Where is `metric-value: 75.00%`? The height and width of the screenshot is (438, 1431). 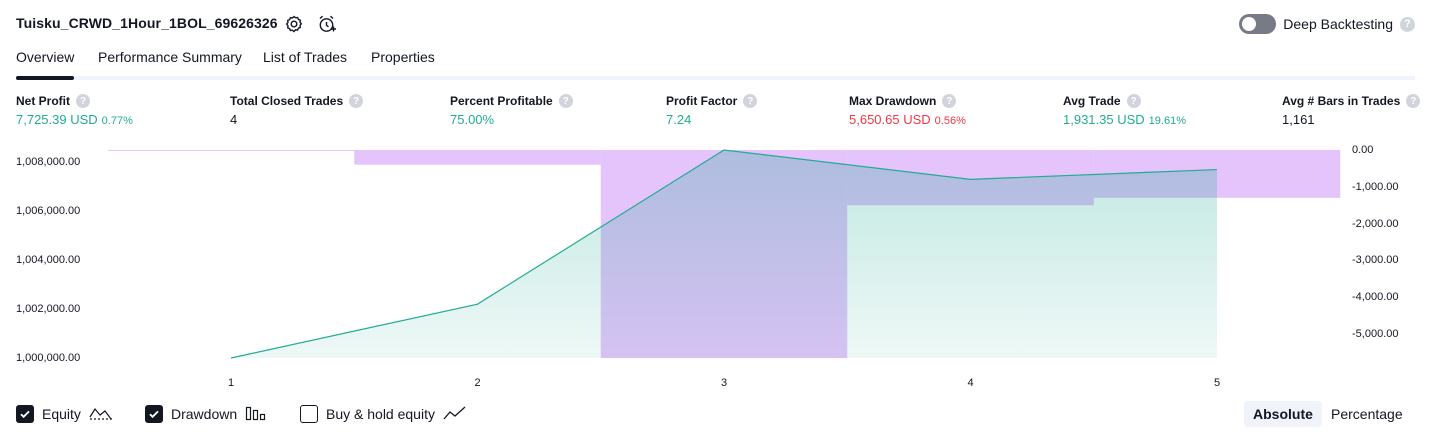 metric-value: 75.00% is located at coordinates (472, 119).